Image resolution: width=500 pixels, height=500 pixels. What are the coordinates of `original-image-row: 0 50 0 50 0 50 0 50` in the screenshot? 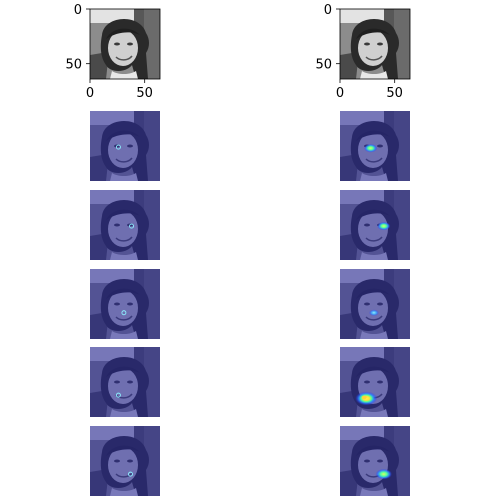 It's located at (238, 52).